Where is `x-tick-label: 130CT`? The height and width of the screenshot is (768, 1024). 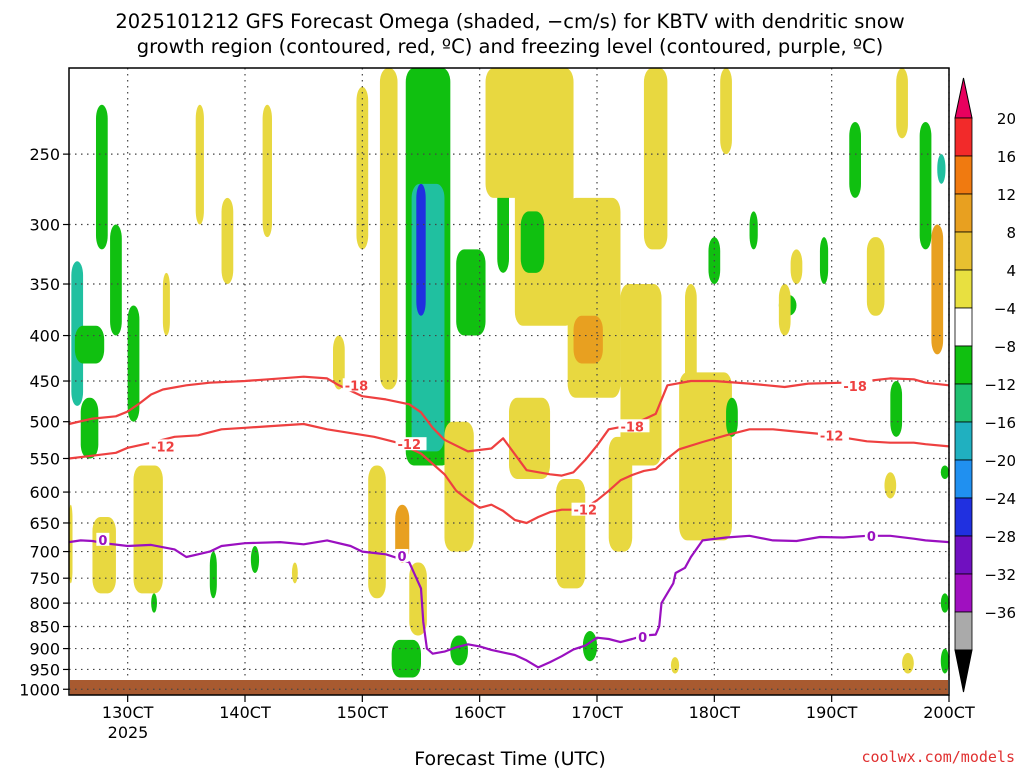 x-tick-label: 130CT is located at coordinates (128, 712).